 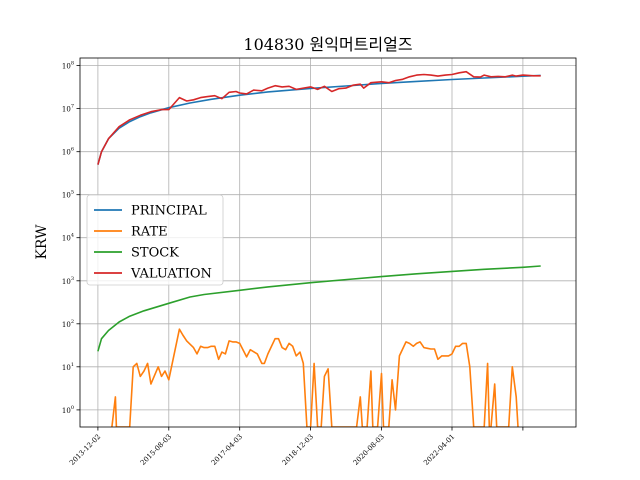 I want to click on legend-label: VALUATION, so click(x=171, y=274).